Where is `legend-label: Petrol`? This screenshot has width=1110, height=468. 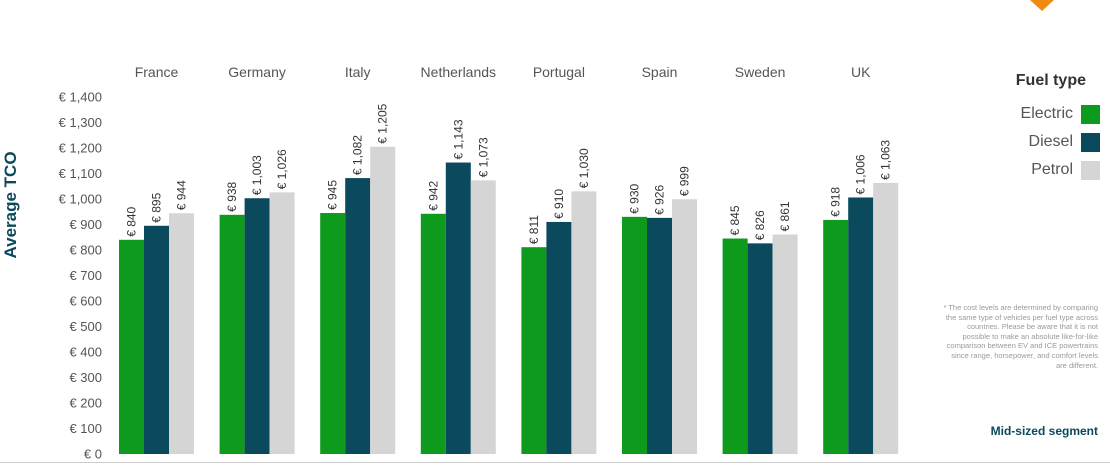
legend-label: Petrol is located at coordinates (1052, 169).